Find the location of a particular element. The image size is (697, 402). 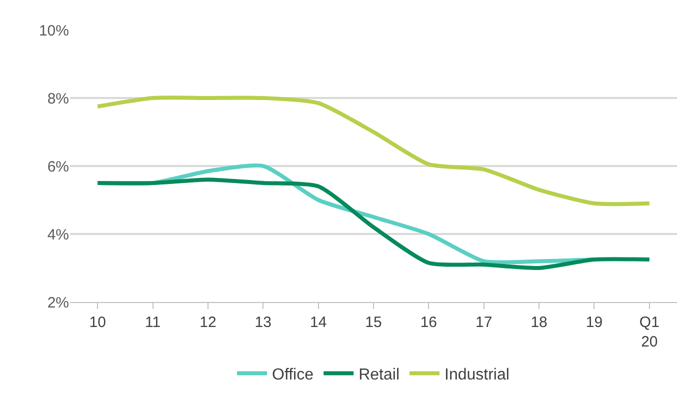

y-tick-label: 6% is located at coordinates (58, 167).